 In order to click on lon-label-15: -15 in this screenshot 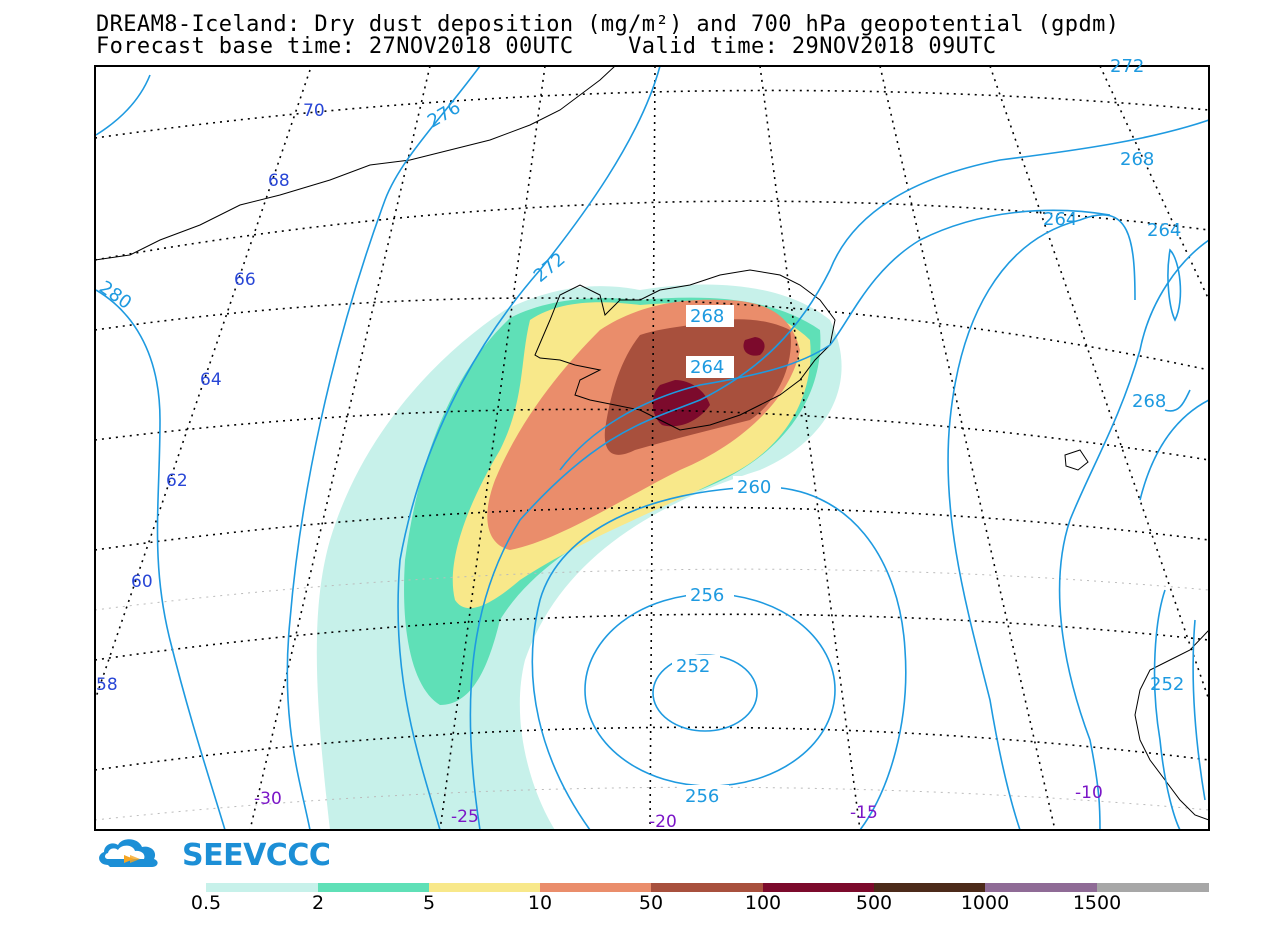, I will do `click(864, 813)`.